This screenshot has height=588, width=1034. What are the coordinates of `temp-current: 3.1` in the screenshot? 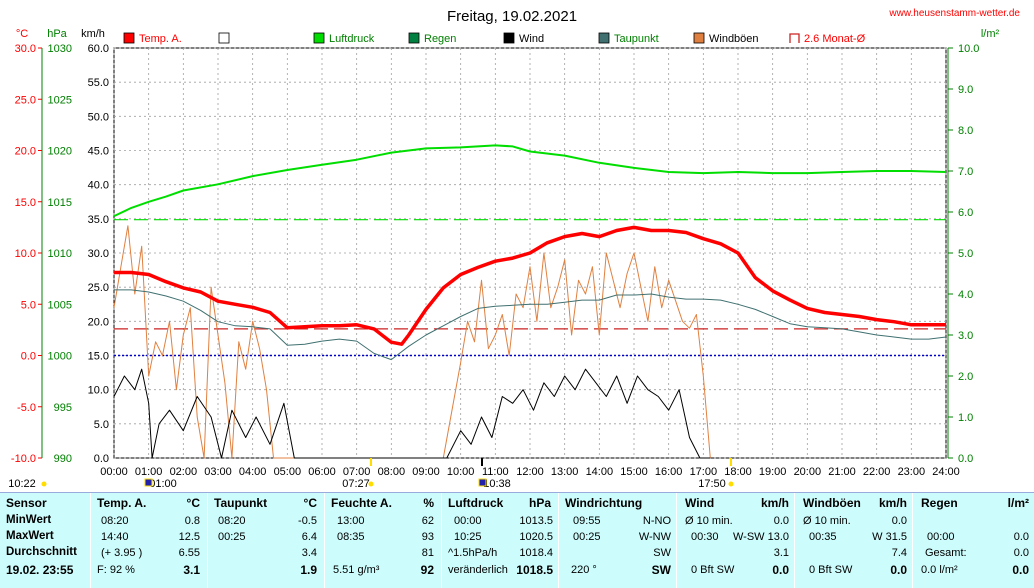 It's located at (191, 570).